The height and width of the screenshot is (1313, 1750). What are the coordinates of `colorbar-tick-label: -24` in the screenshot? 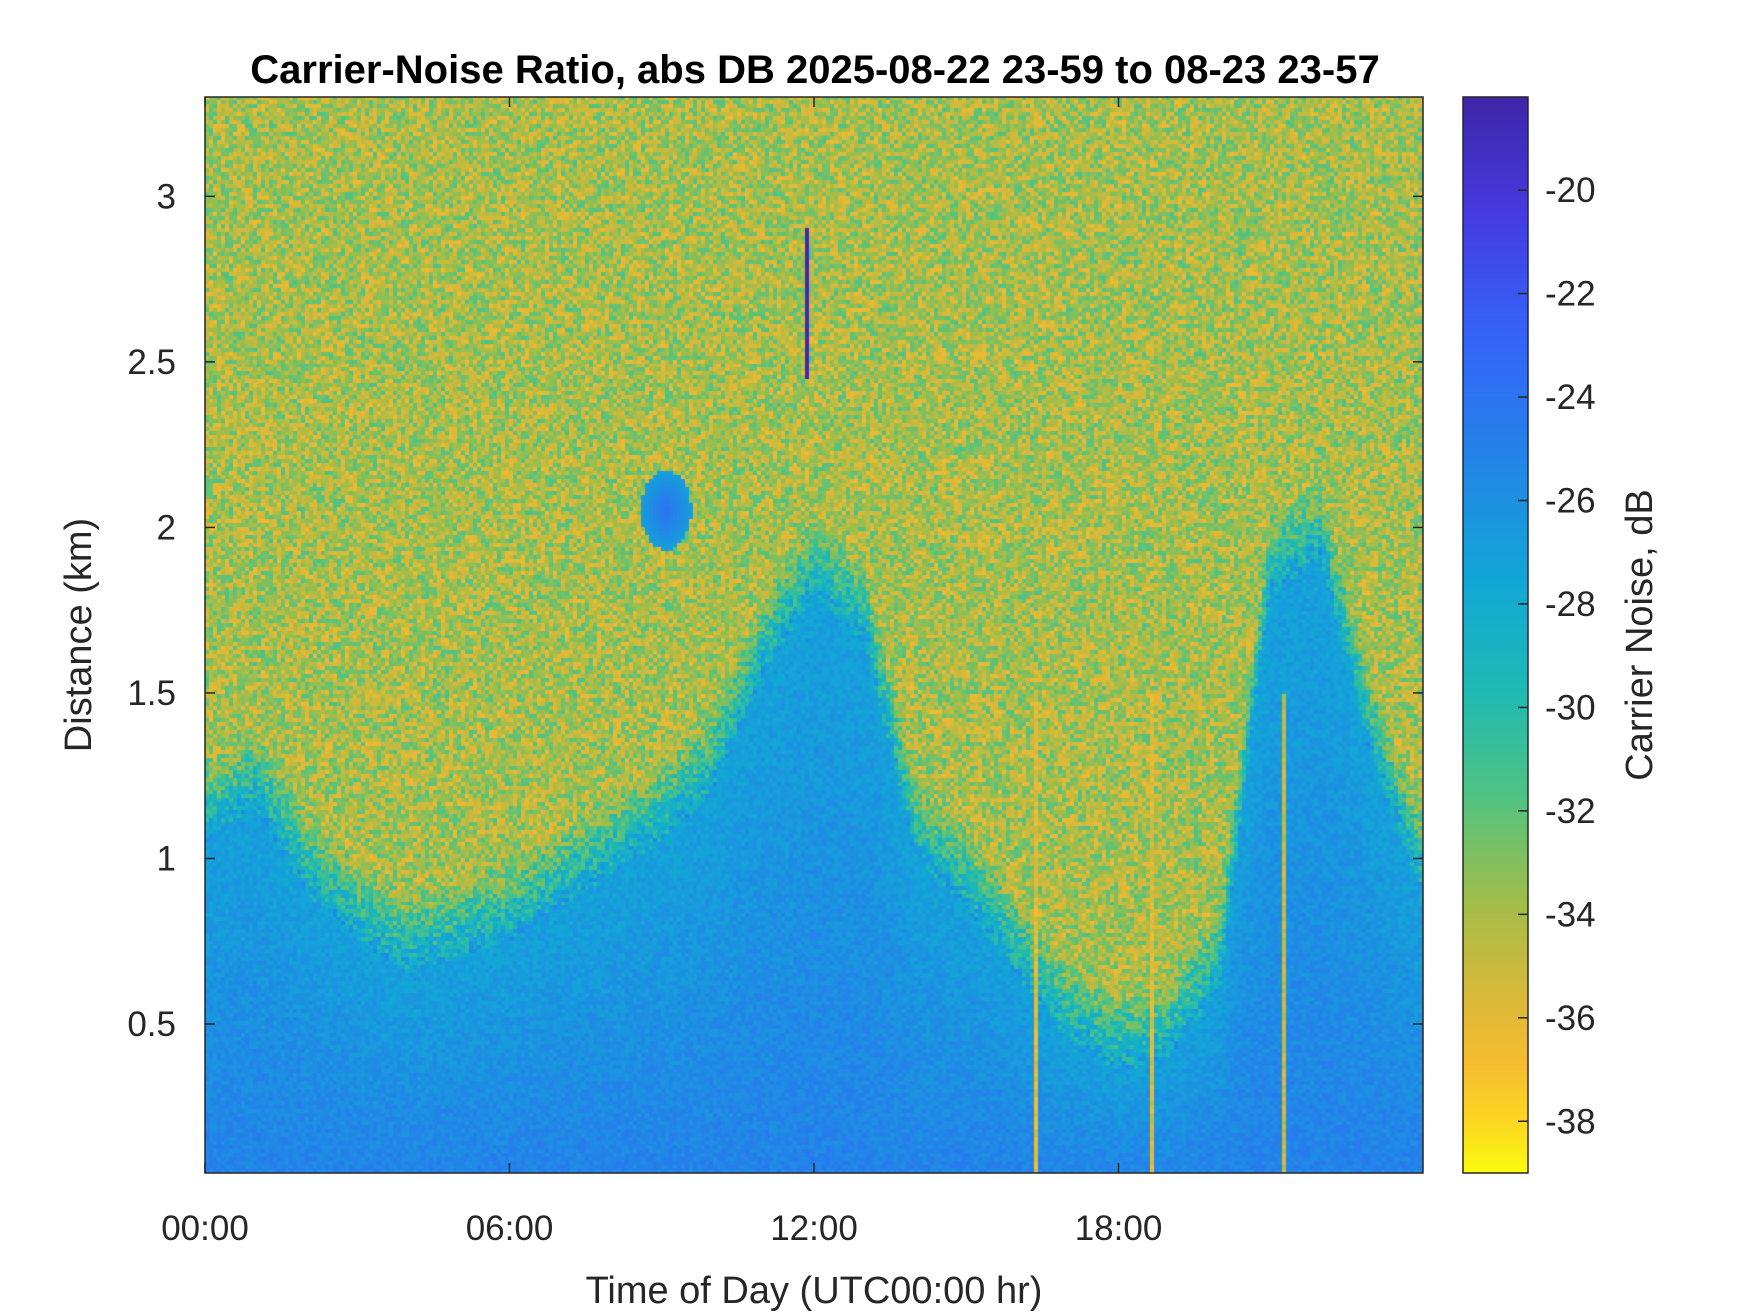 It's located at (1570, 397).